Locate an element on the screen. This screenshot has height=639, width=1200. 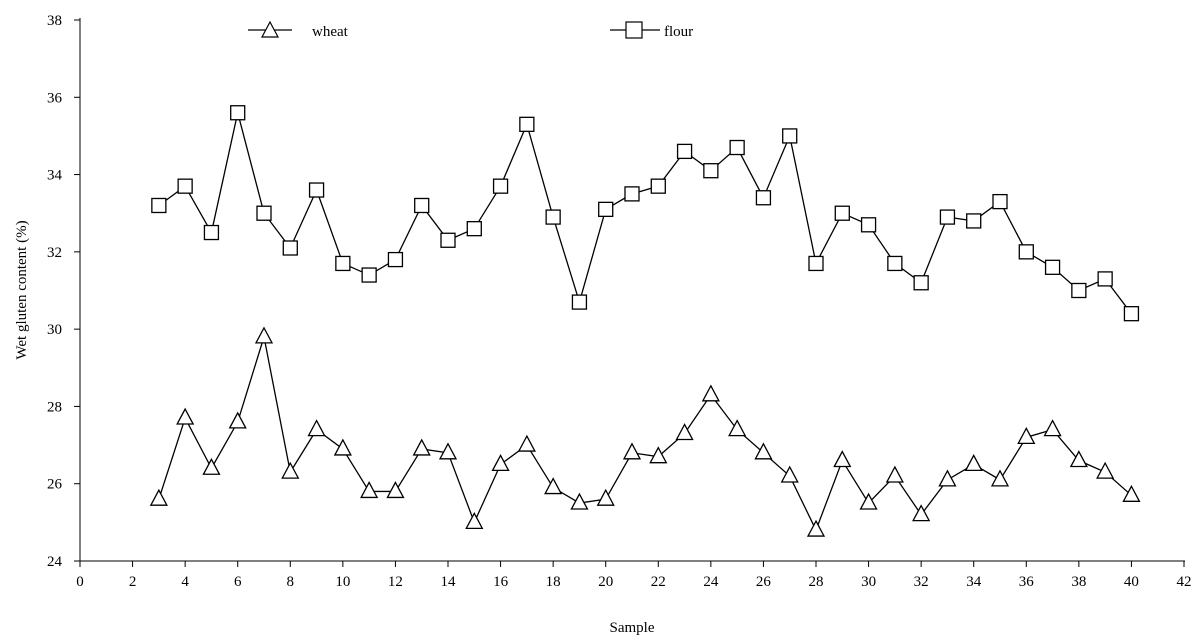
x-tick-label: 42 is located at coordinates (1184, 582).